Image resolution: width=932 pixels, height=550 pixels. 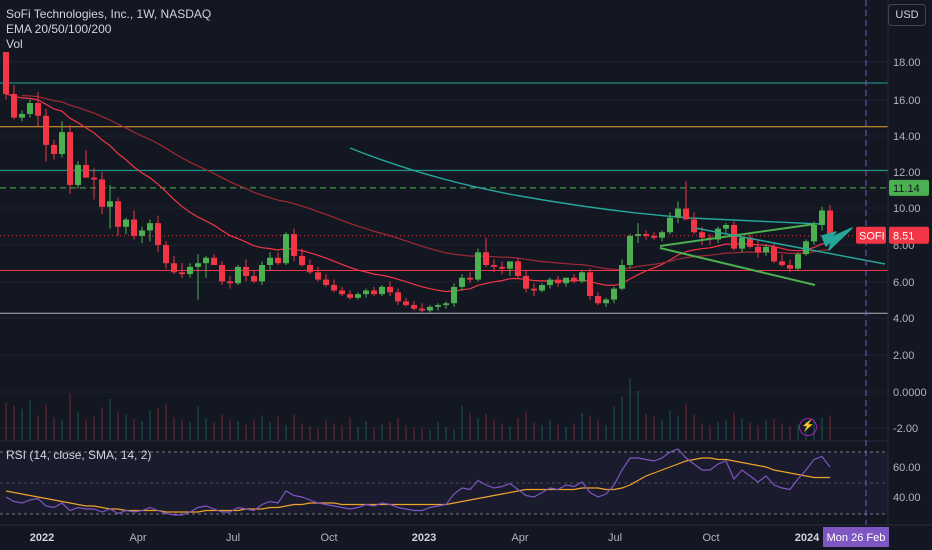 What do you see at coordinates (424, 538) in the screenshot?
I see `time-tick-label: 2023` at bounding box center [424, 538].